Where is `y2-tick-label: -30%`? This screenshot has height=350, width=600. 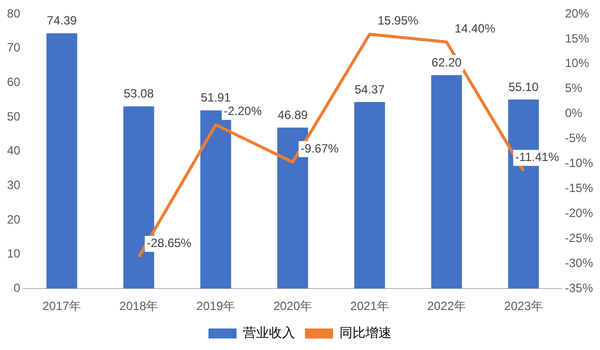
y2-tick-label: -30% is located at coordinates (579, 263).